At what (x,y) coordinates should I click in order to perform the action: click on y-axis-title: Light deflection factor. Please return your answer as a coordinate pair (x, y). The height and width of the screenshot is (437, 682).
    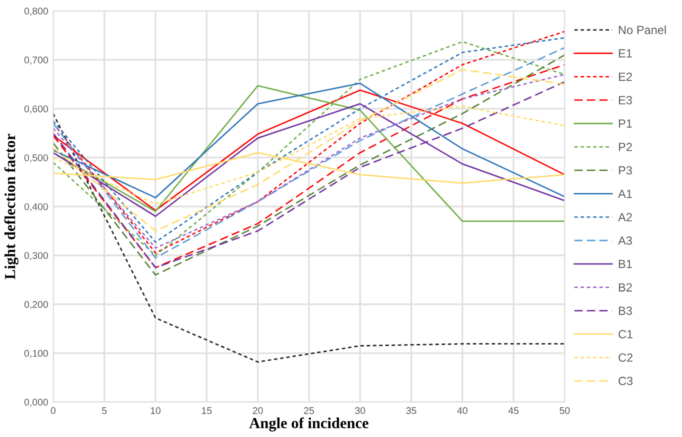
    Looking at the image, I should click on (11, 207).